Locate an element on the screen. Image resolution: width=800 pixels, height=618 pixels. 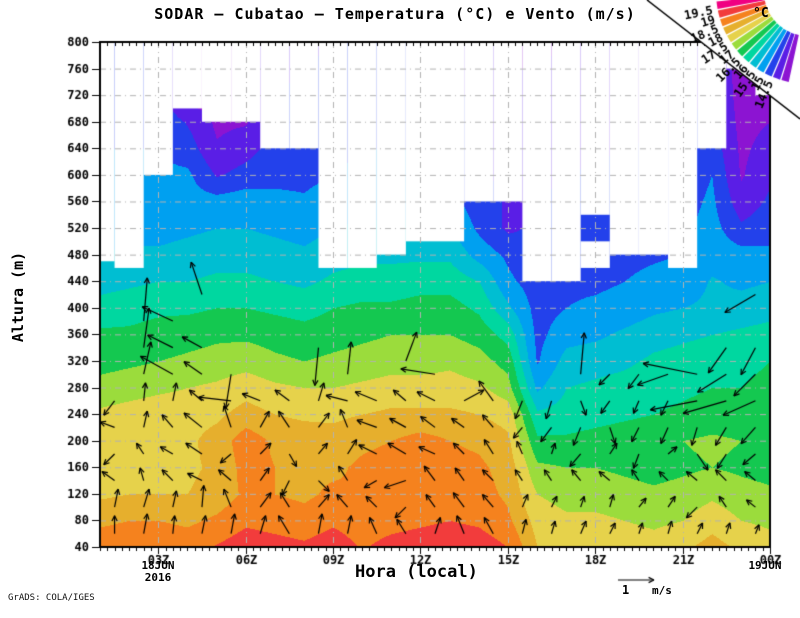
x-axis-title: Hora (local) is located at coordinates (416, 572).